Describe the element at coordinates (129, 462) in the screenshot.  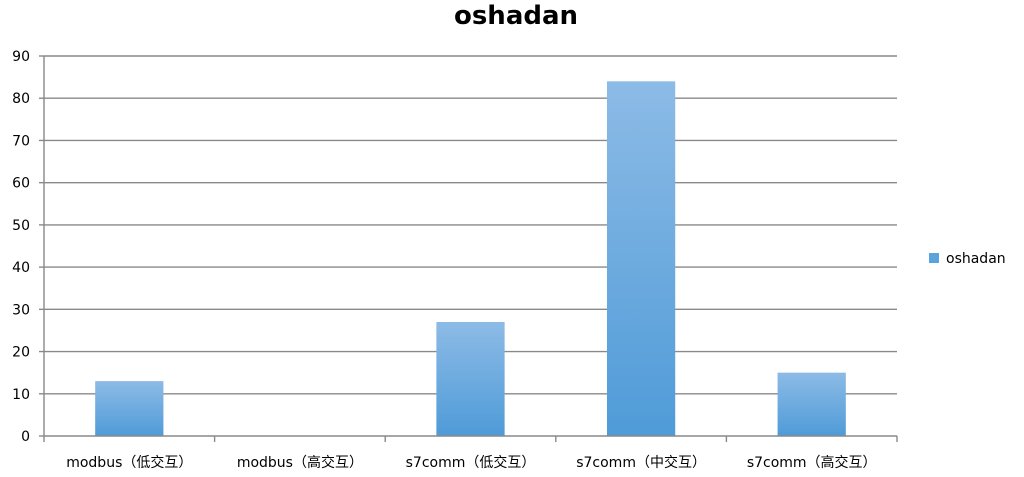
I see `x-category-label: modbus（低交互）` at that location.